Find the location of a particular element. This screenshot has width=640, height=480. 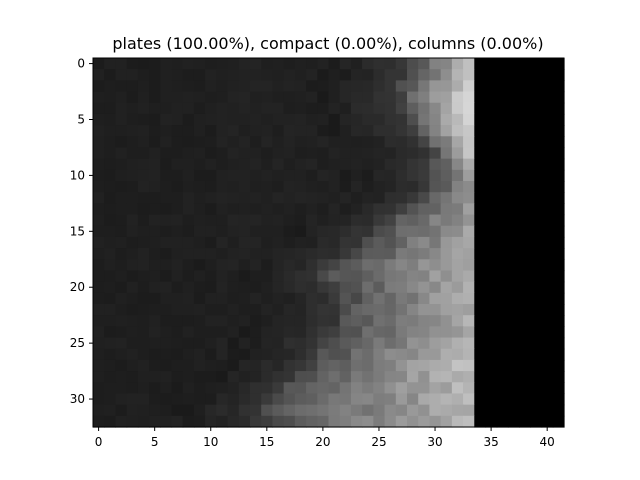

x-tick-label: 20 is located at coordinates (322, 442).